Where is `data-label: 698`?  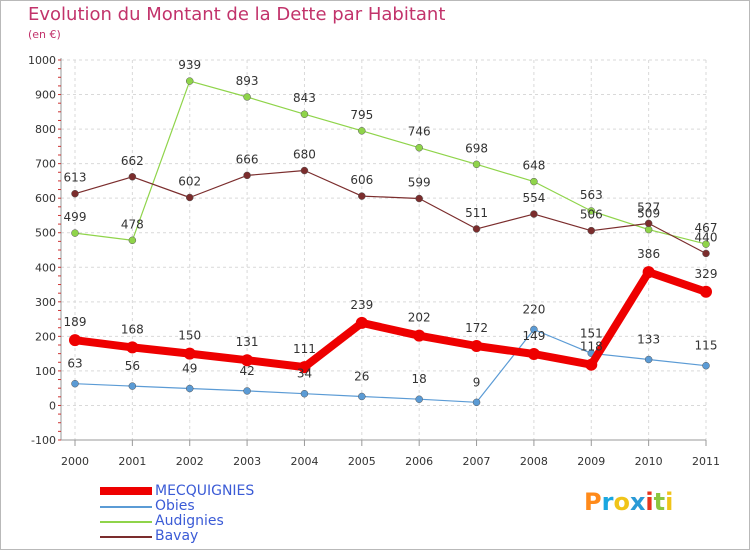 data-label: 698 is located at coordinates (476, 148).